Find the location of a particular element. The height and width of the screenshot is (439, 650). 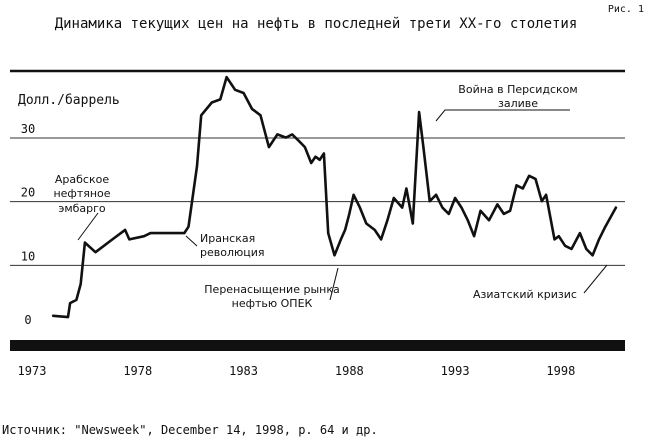

annotation-line: революция is located at coordinates (232, 252).